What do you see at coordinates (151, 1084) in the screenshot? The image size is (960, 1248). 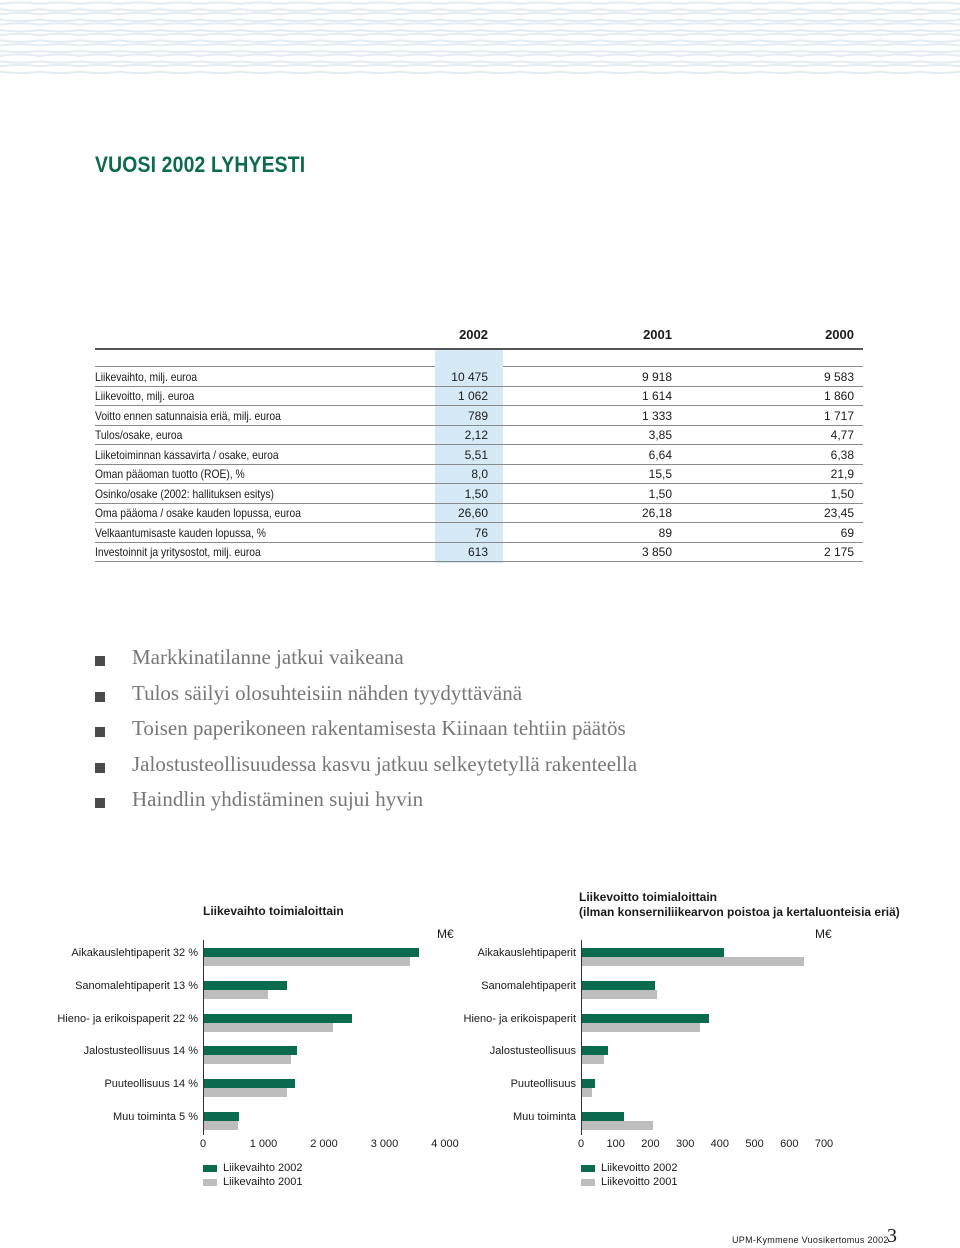 I see `category-label: Puuteollisuus 14 %` at bounding box center [151, 1084].